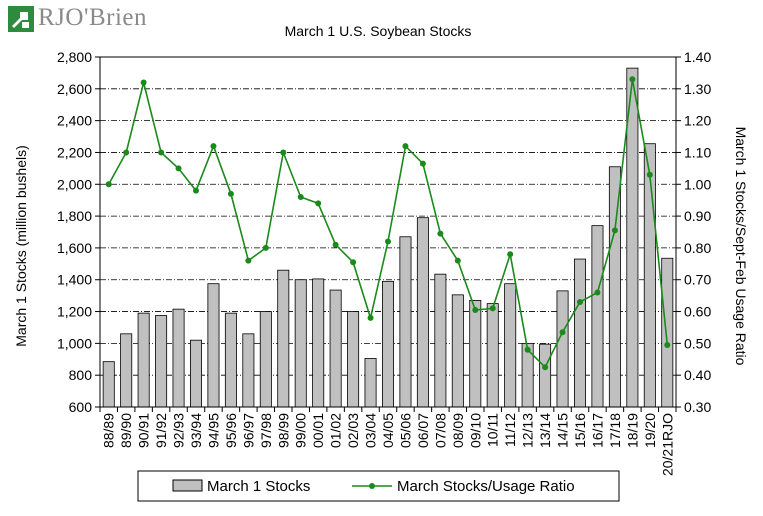  What do you see at coordinates (388, 344) in the screenshot?
I see `bar-04/05` at bounding box center [388, 344].